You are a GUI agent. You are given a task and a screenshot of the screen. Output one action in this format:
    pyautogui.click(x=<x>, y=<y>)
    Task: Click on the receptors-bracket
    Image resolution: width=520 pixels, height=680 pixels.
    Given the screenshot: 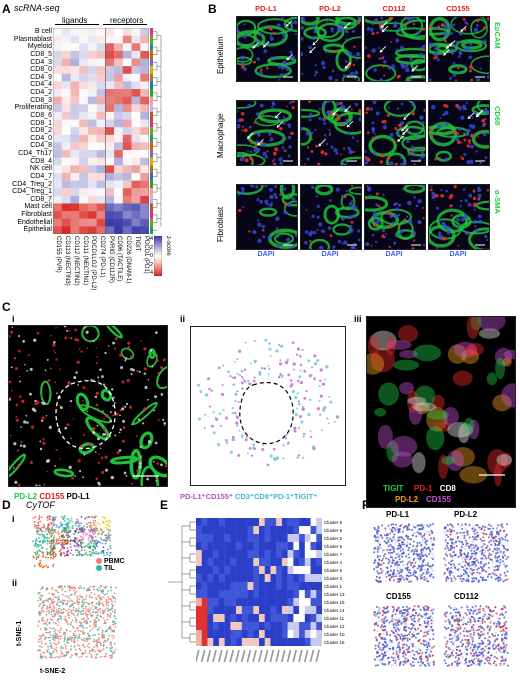 What is the action you would take?
    pyautogui.click(x=125, y=24)
    